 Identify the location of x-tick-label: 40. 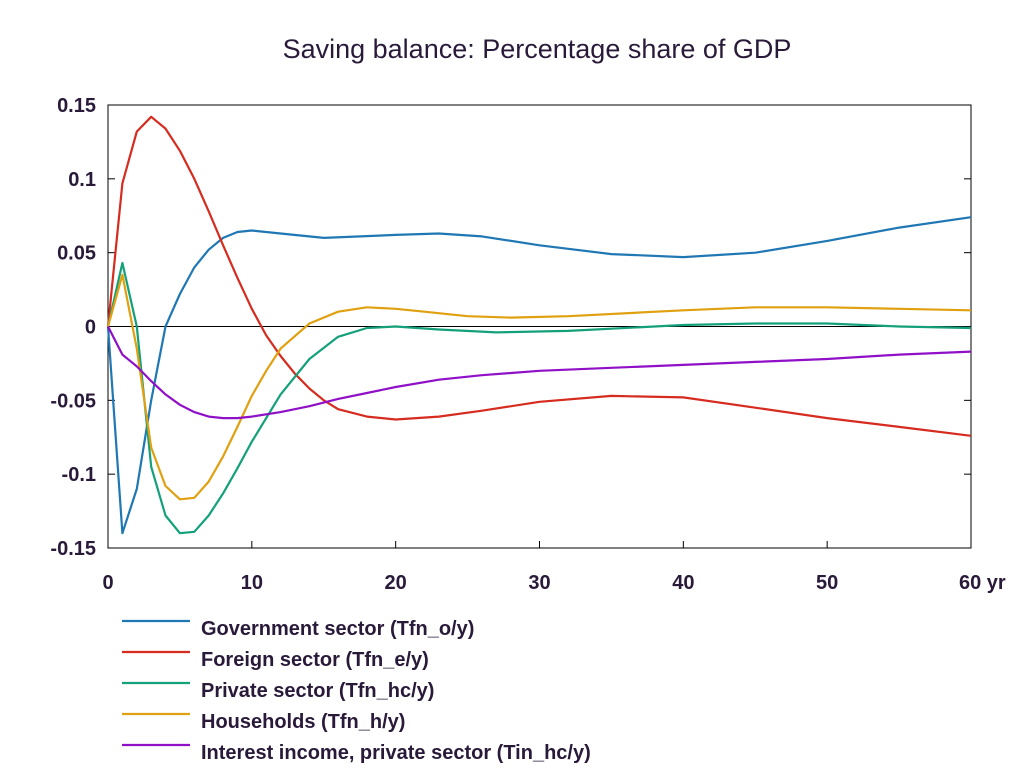
(683, 583).